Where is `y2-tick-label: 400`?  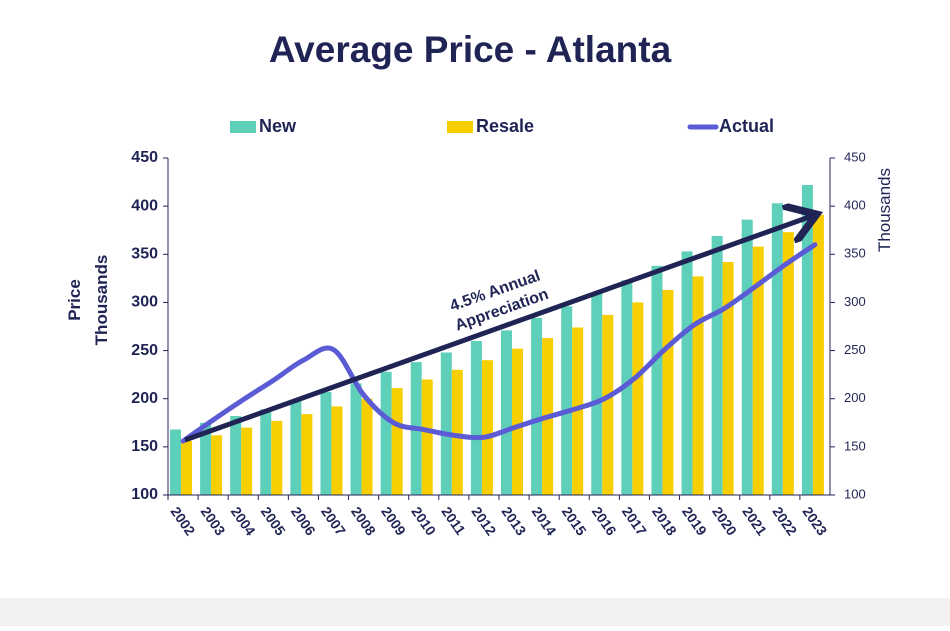
y2-tick-label: 400 is located at coordinates (855, 205).